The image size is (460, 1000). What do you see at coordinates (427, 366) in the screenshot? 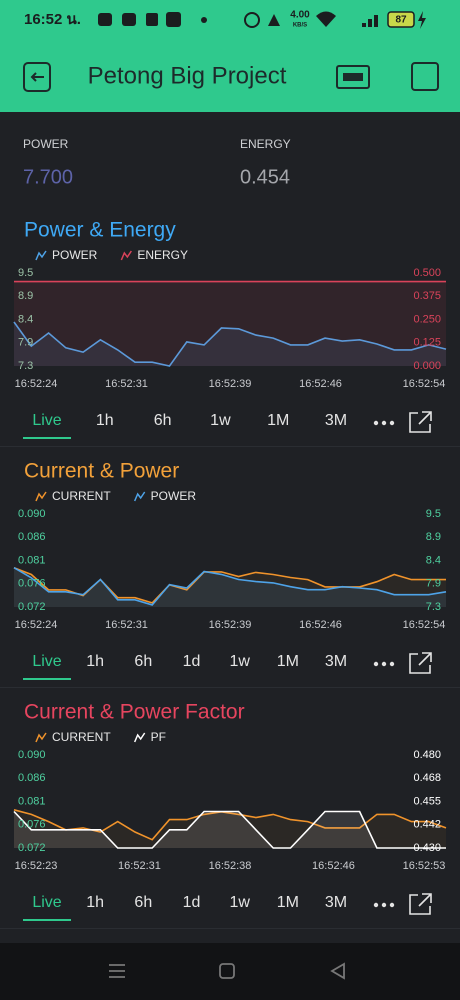
I see `y2-tick-label: 0.000` at bounding box center [427, 366].